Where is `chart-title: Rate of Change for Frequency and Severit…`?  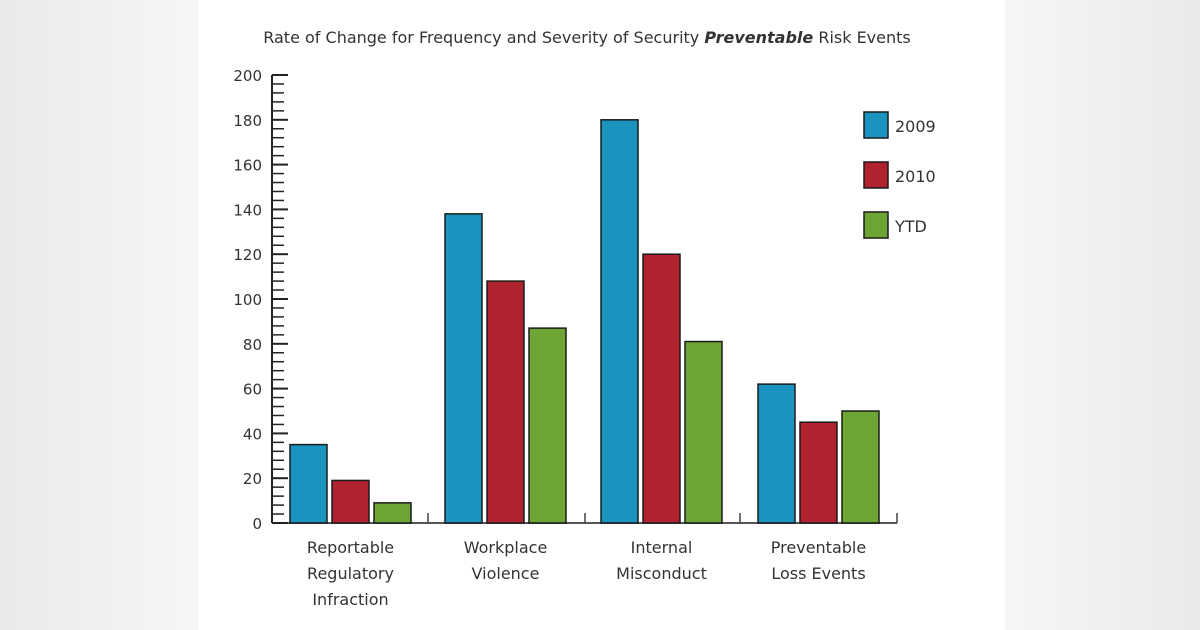
chart-title: Rate of Change for Frequency and Severit… is located at coordinates (587, 37).